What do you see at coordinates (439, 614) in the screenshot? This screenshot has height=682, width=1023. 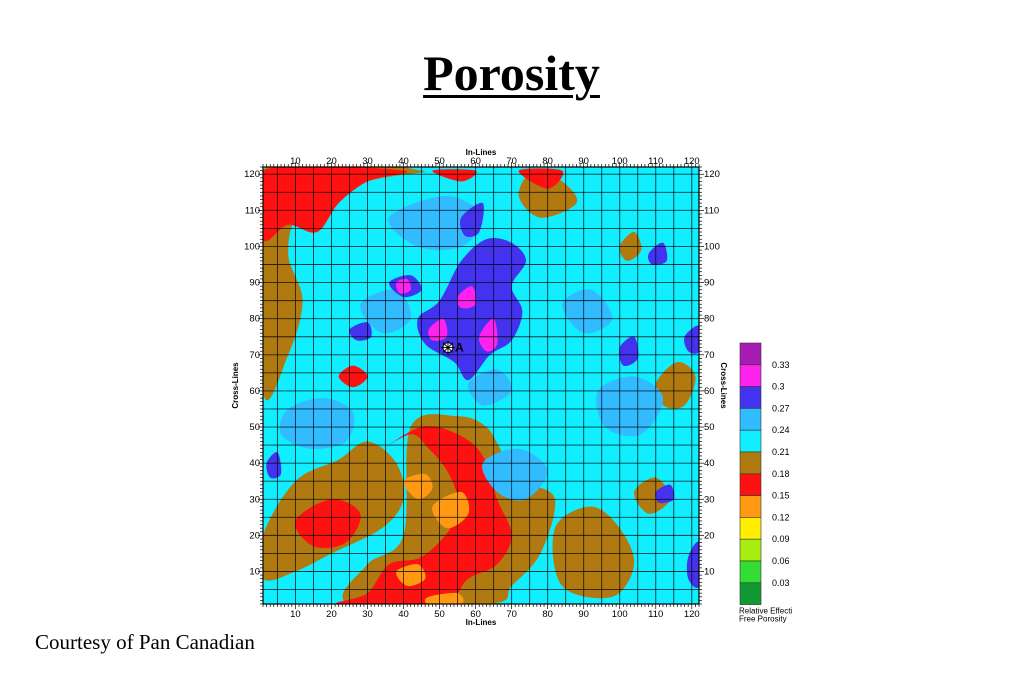 I see `x-tick-label-bottom: 50` at bounding box center [439, 614].